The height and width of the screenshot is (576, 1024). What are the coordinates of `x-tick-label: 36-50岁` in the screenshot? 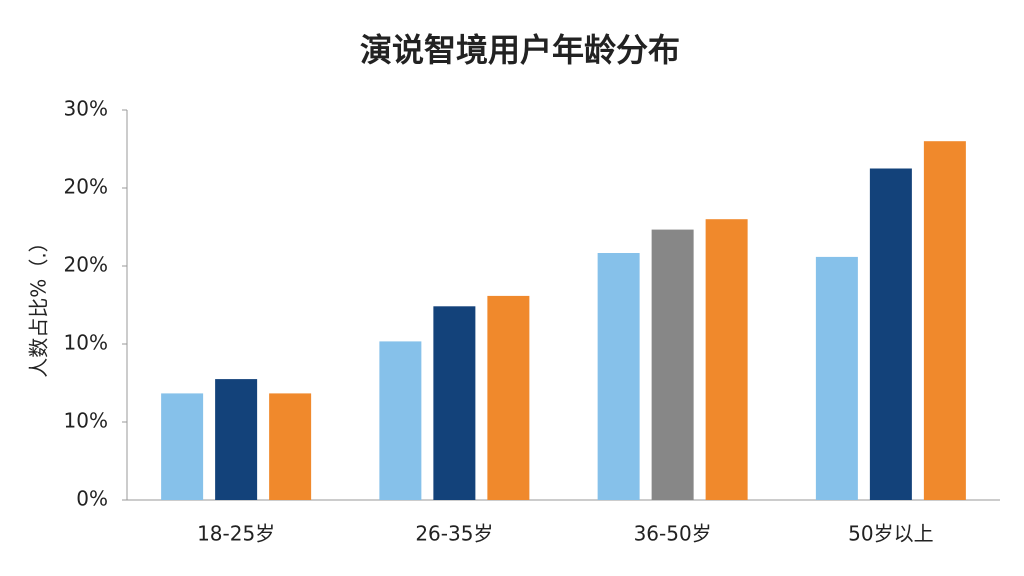 It's located at (673, 534).